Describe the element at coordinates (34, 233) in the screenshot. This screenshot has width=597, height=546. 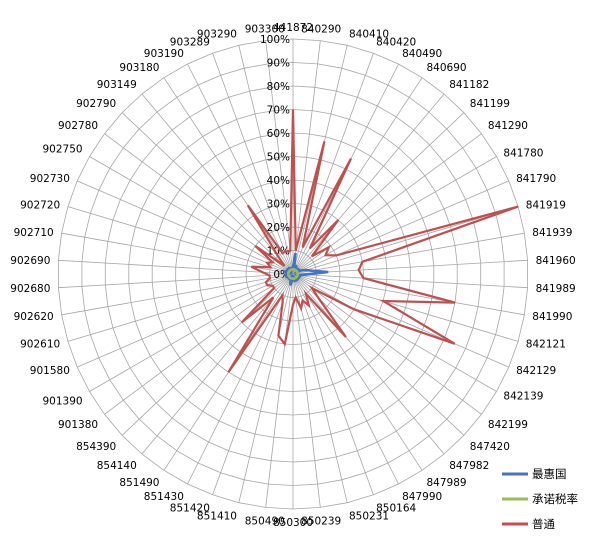
I see `category-label: 902710` at that location.